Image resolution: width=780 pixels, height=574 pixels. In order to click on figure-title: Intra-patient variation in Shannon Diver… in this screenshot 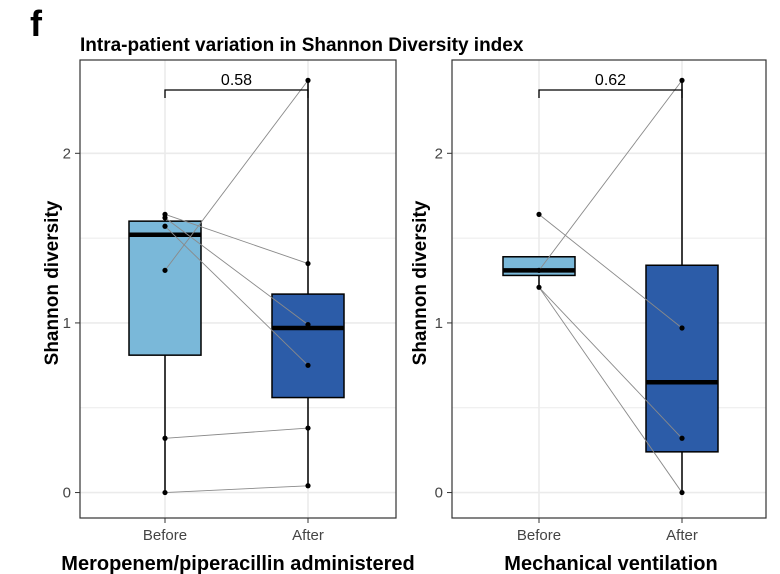, I will do `click(302, 45)`.